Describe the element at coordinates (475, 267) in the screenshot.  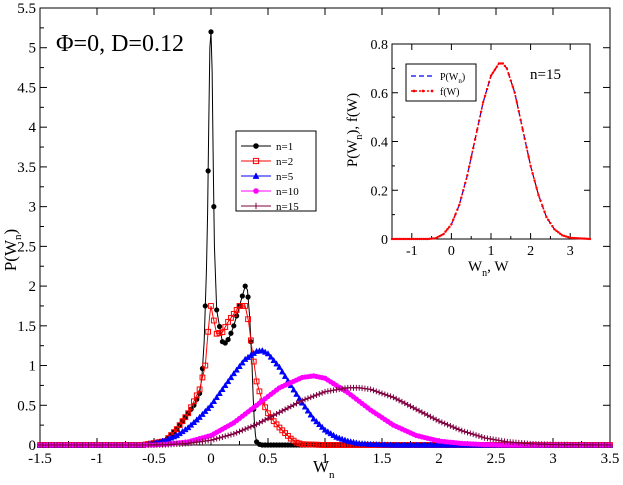
I see `inset-x-axis-label-main: W` at that location.